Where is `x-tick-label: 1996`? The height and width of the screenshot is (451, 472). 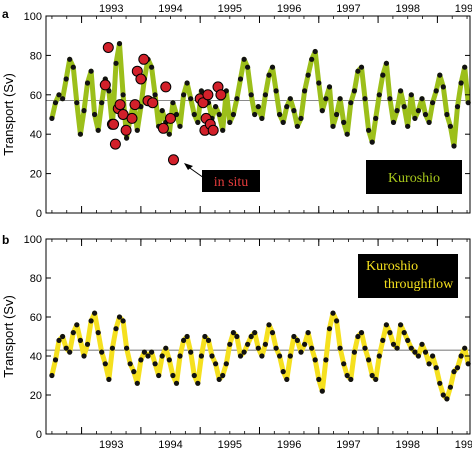
x-tick-label: 1996 is located at coordinates (289, 445).